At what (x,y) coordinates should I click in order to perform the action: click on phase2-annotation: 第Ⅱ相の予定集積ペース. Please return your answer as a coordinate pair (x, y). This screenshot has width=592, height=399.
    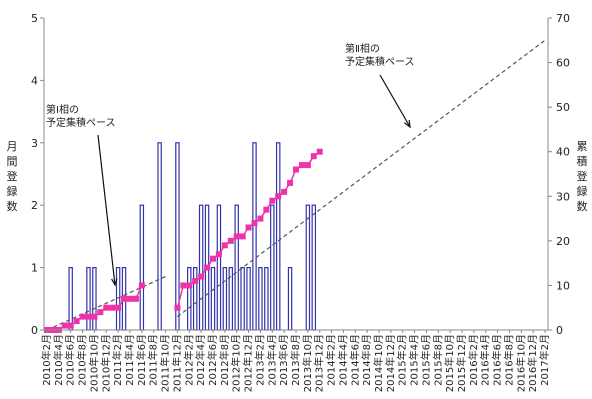
    Looking at the image, I should click on (380, 55).